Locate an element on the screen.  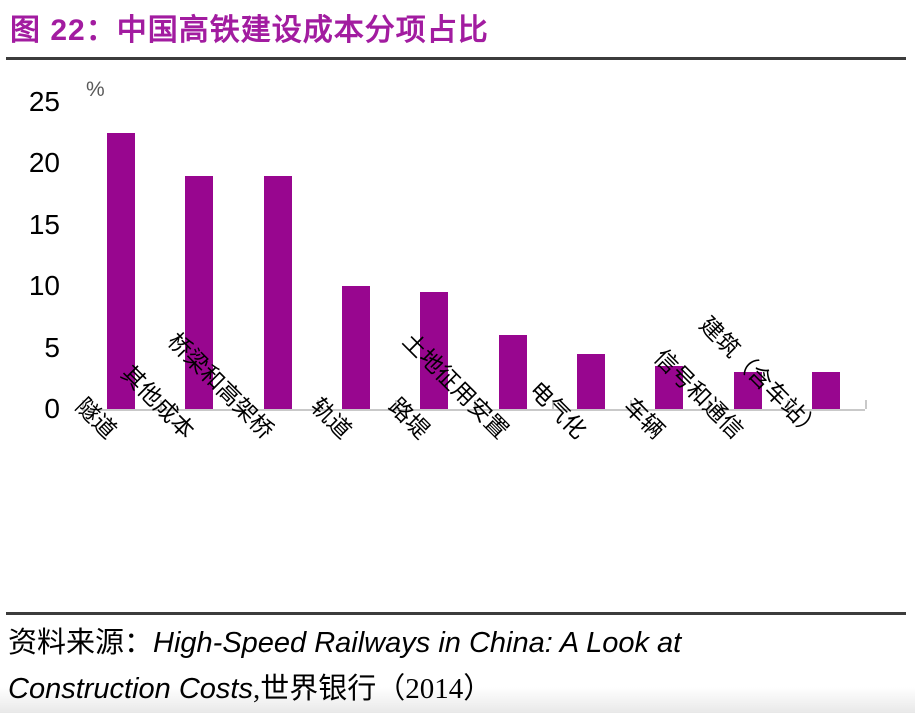
x-axis-line is located at coordinates (473, 410).